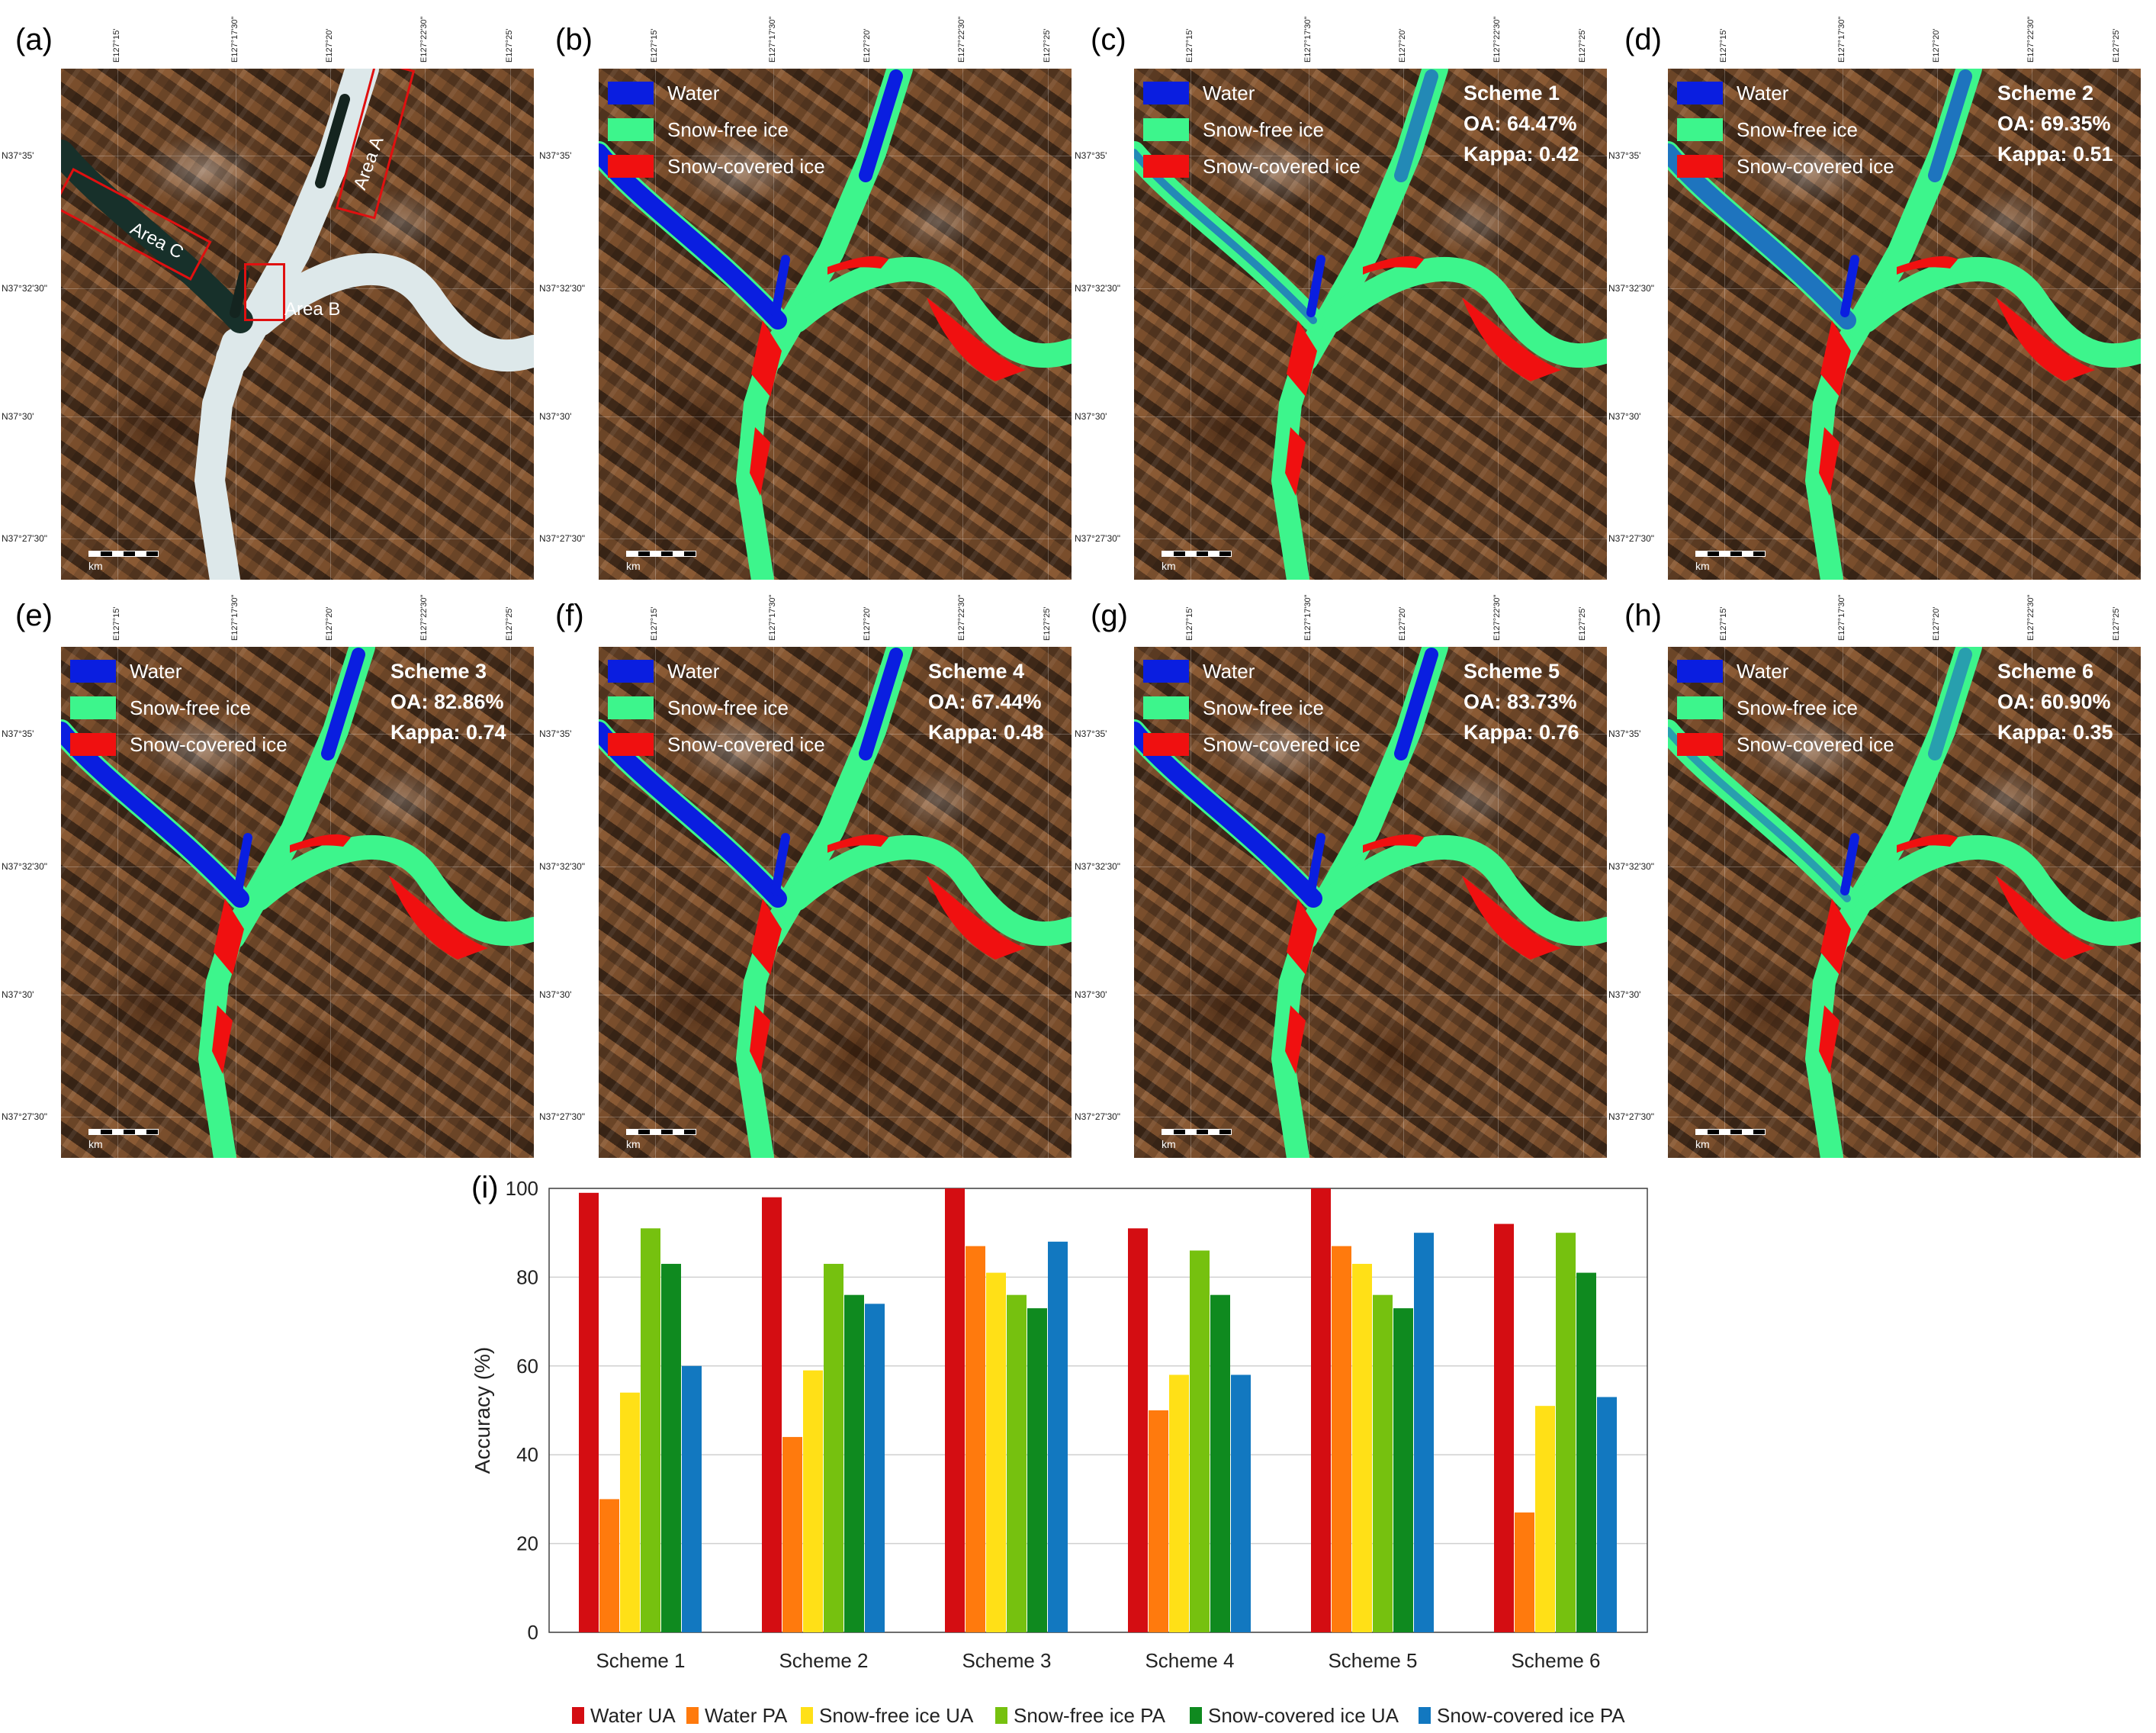  What do you see at coordinates (896, 1715) in the screenshot?
I see `legend-entry: Snow-free ice UA` at bounding box center [896, 1715].